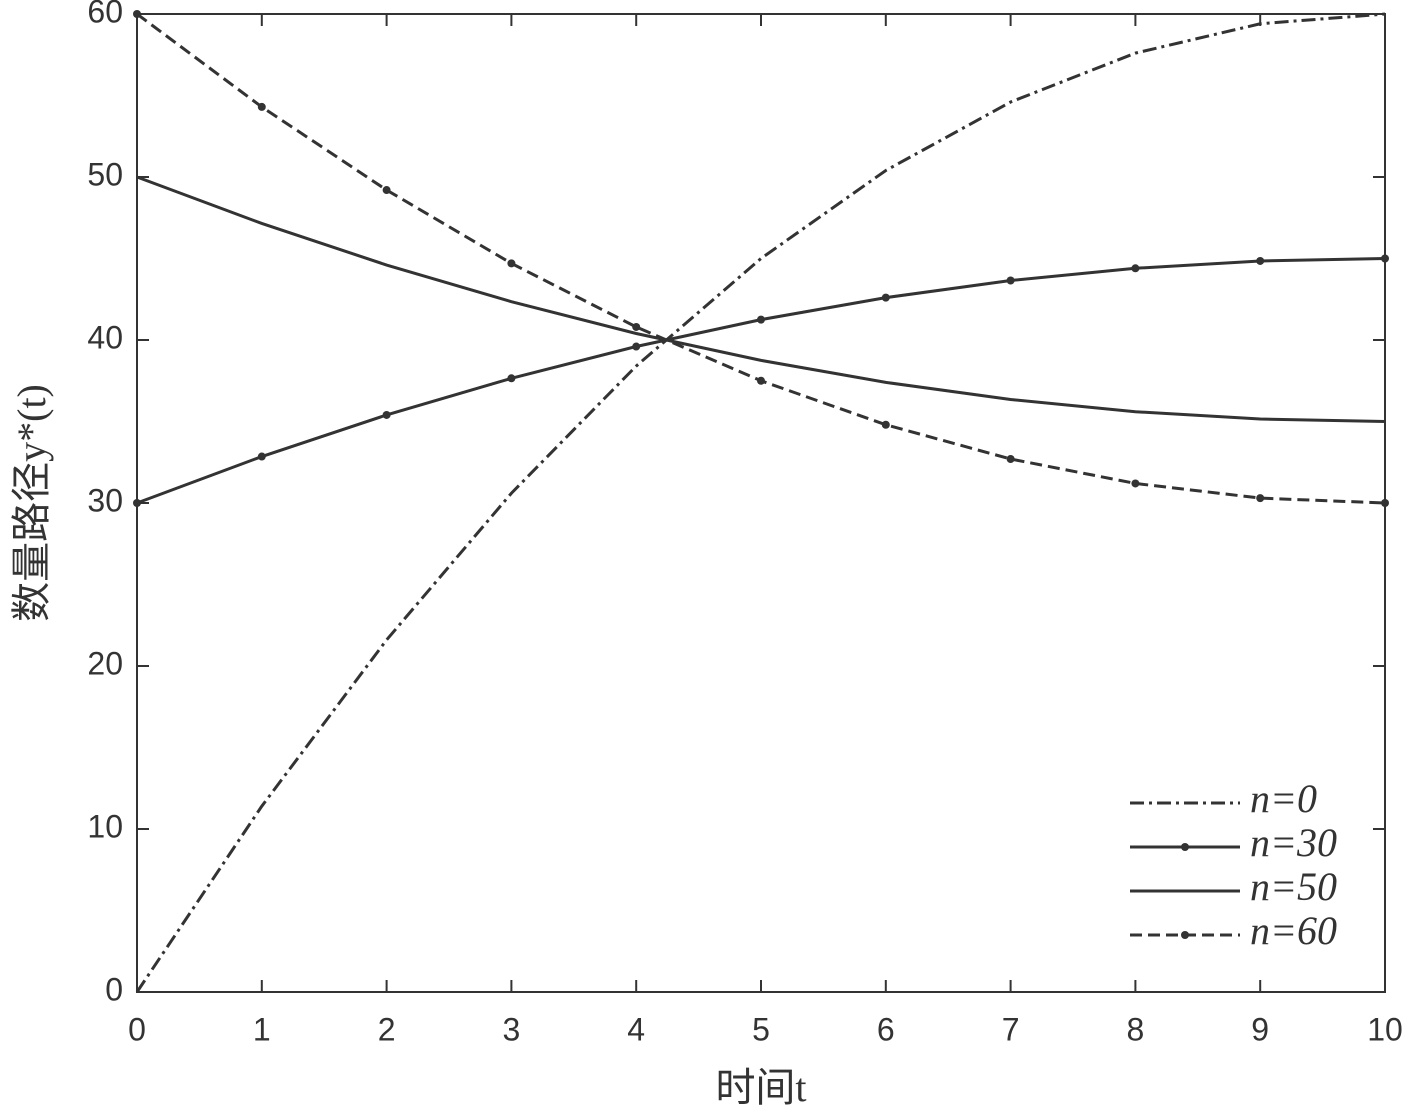 The width and height of the screenshot is (1407, 1117). Describe the element at coordinates (761, 1029) in the screenshot. I see `x-tick-label: 5` at that location.